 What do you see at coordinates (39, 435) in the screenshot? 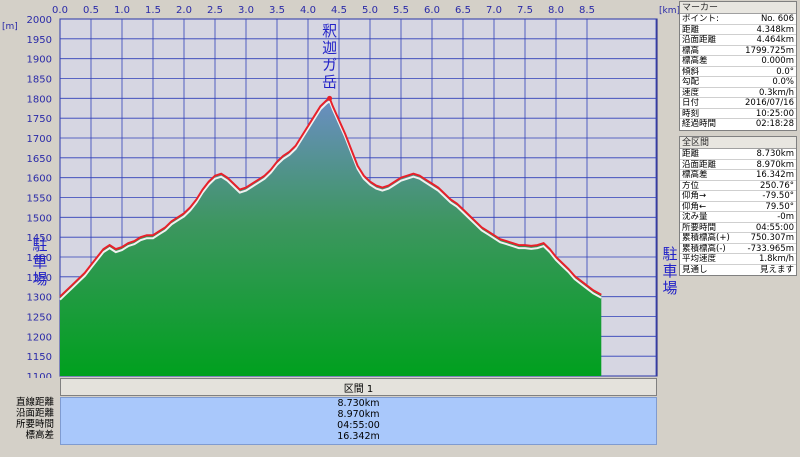
I see `summary-label: 標高差` at bounding box center [39, 435].